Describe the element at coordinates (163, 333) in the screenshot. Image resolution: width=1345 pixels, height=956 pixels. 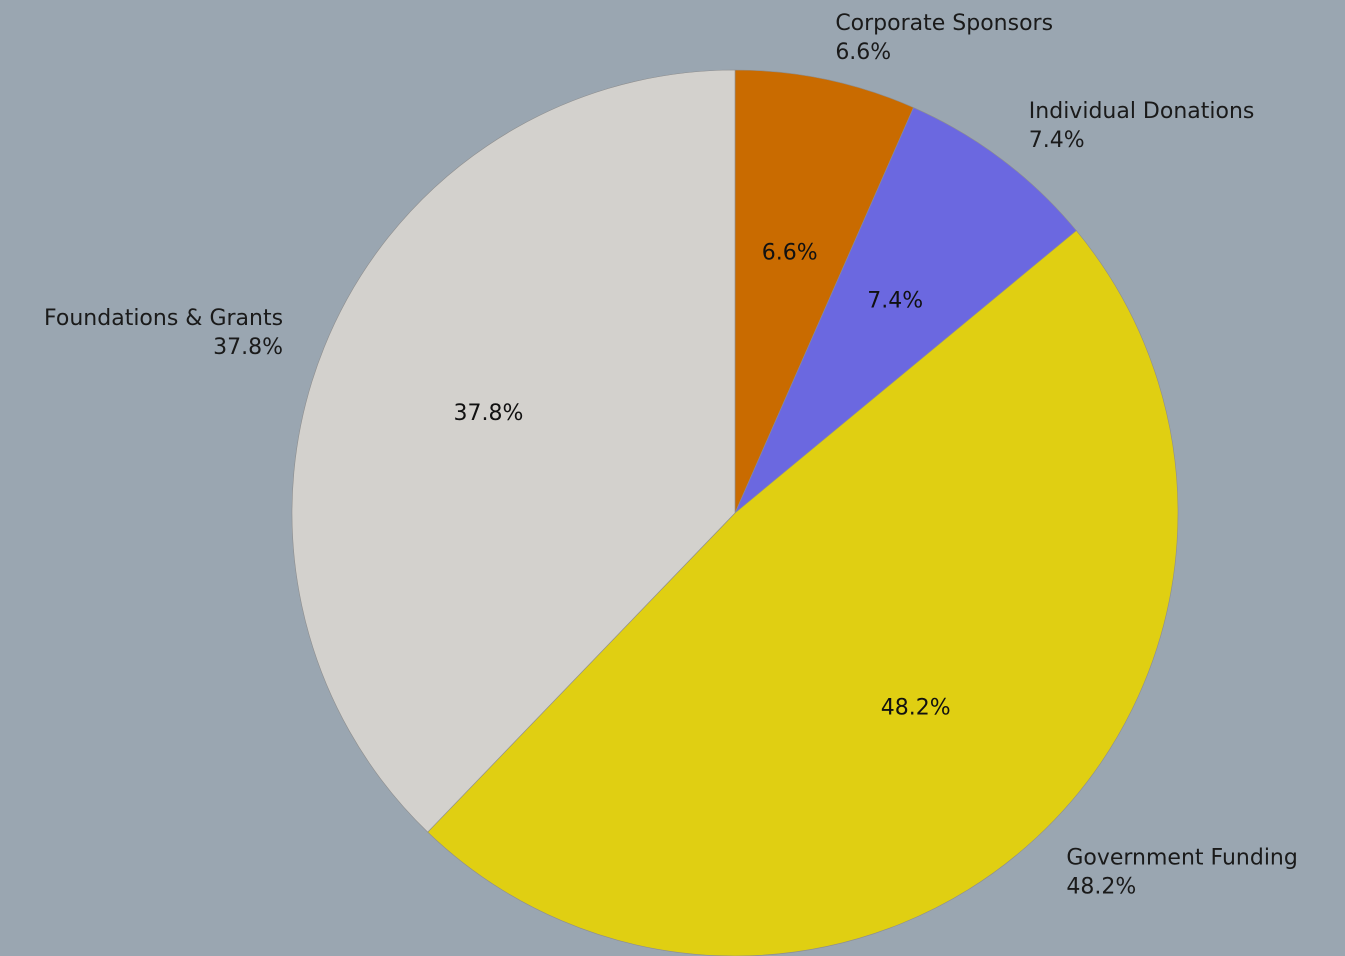
I see `slice-outer-label-foundations-and-grants: Foundations & Grants 37.8%` at that location.